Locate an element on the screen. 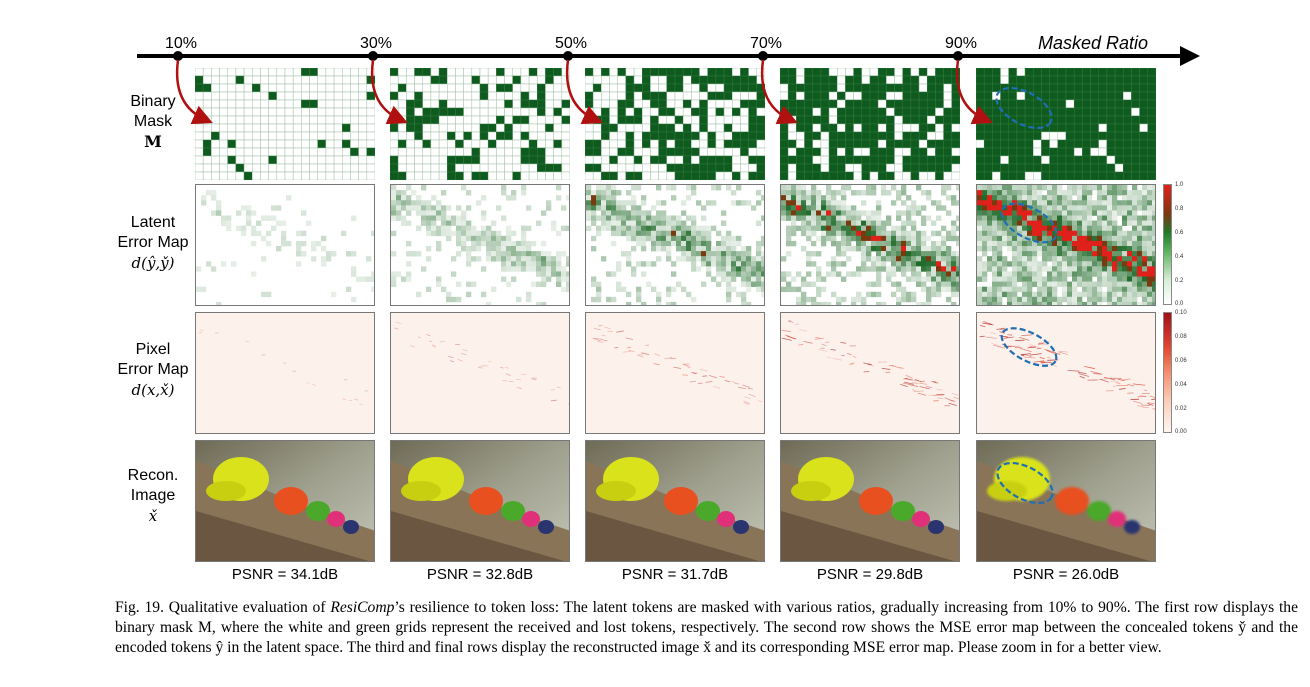  row-label-mask: Binary Mask M is located at coordinates (153, 122).